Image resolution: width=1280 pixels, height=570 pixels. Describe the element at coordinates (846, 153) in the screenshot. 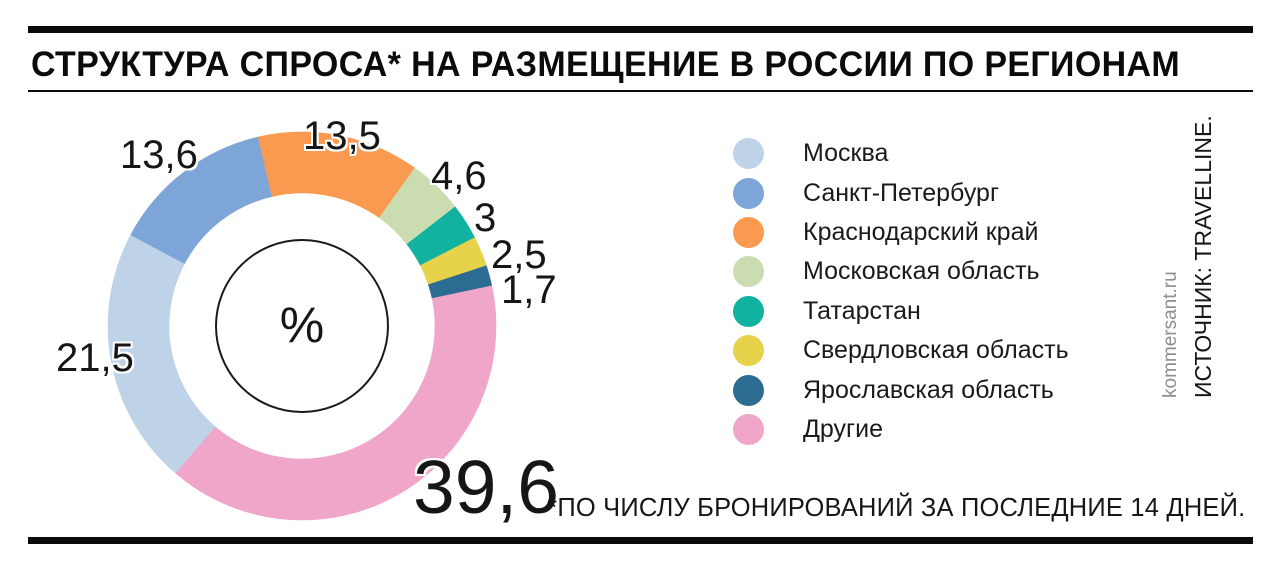

I see `legend-label: Москва` at that location.